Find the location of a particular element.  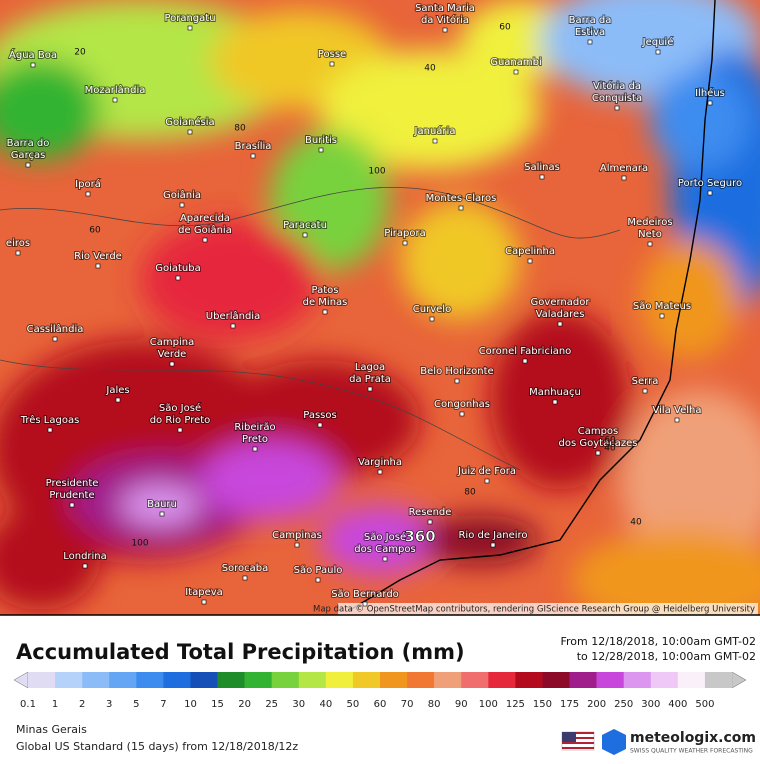

city-label: Almenara is located at coordinates (624, 168).